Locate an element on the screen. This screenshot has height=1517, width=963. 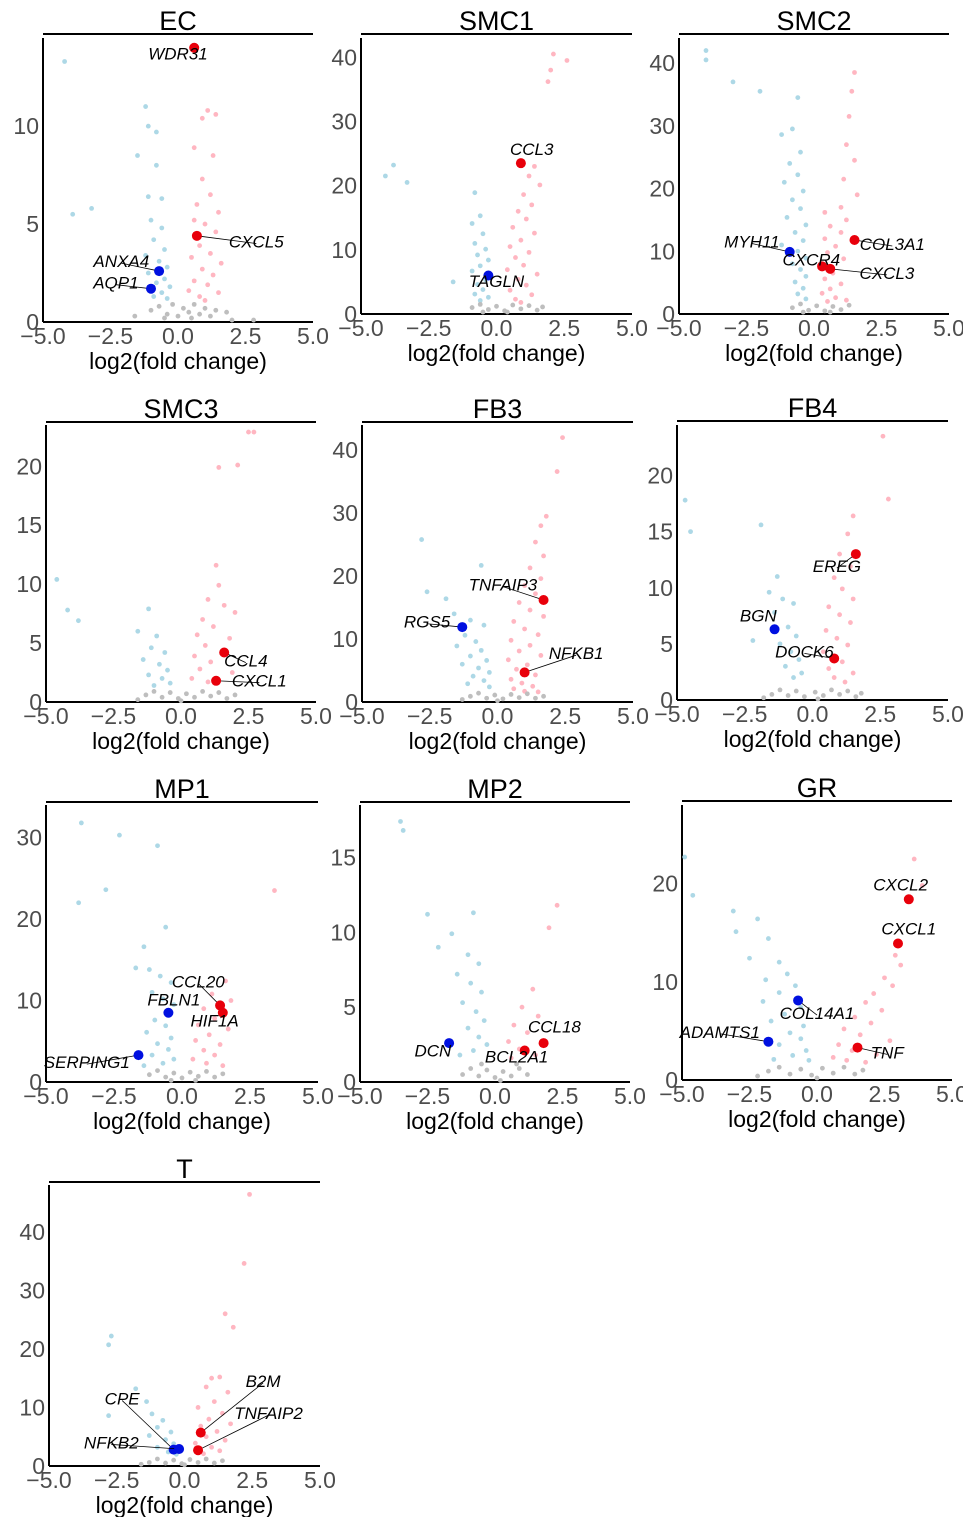
gene-label: CCL18 is located at coordinates (554, 1027).